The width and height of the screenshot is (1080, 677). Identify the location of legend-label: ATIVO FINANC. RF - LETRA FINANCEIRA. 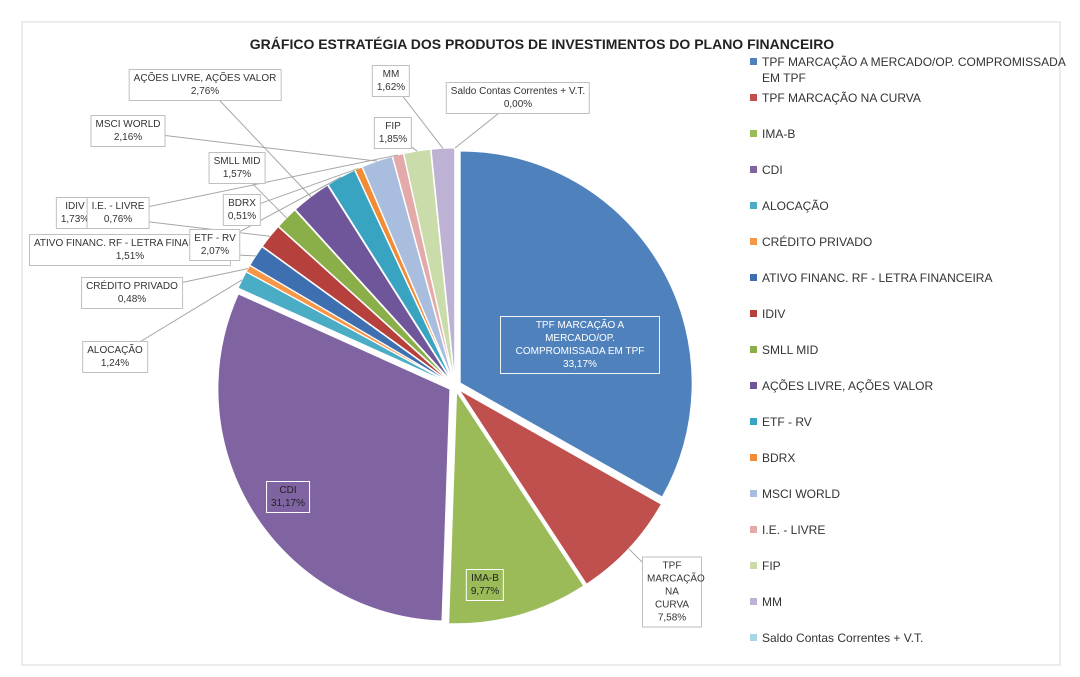
(877, 278).